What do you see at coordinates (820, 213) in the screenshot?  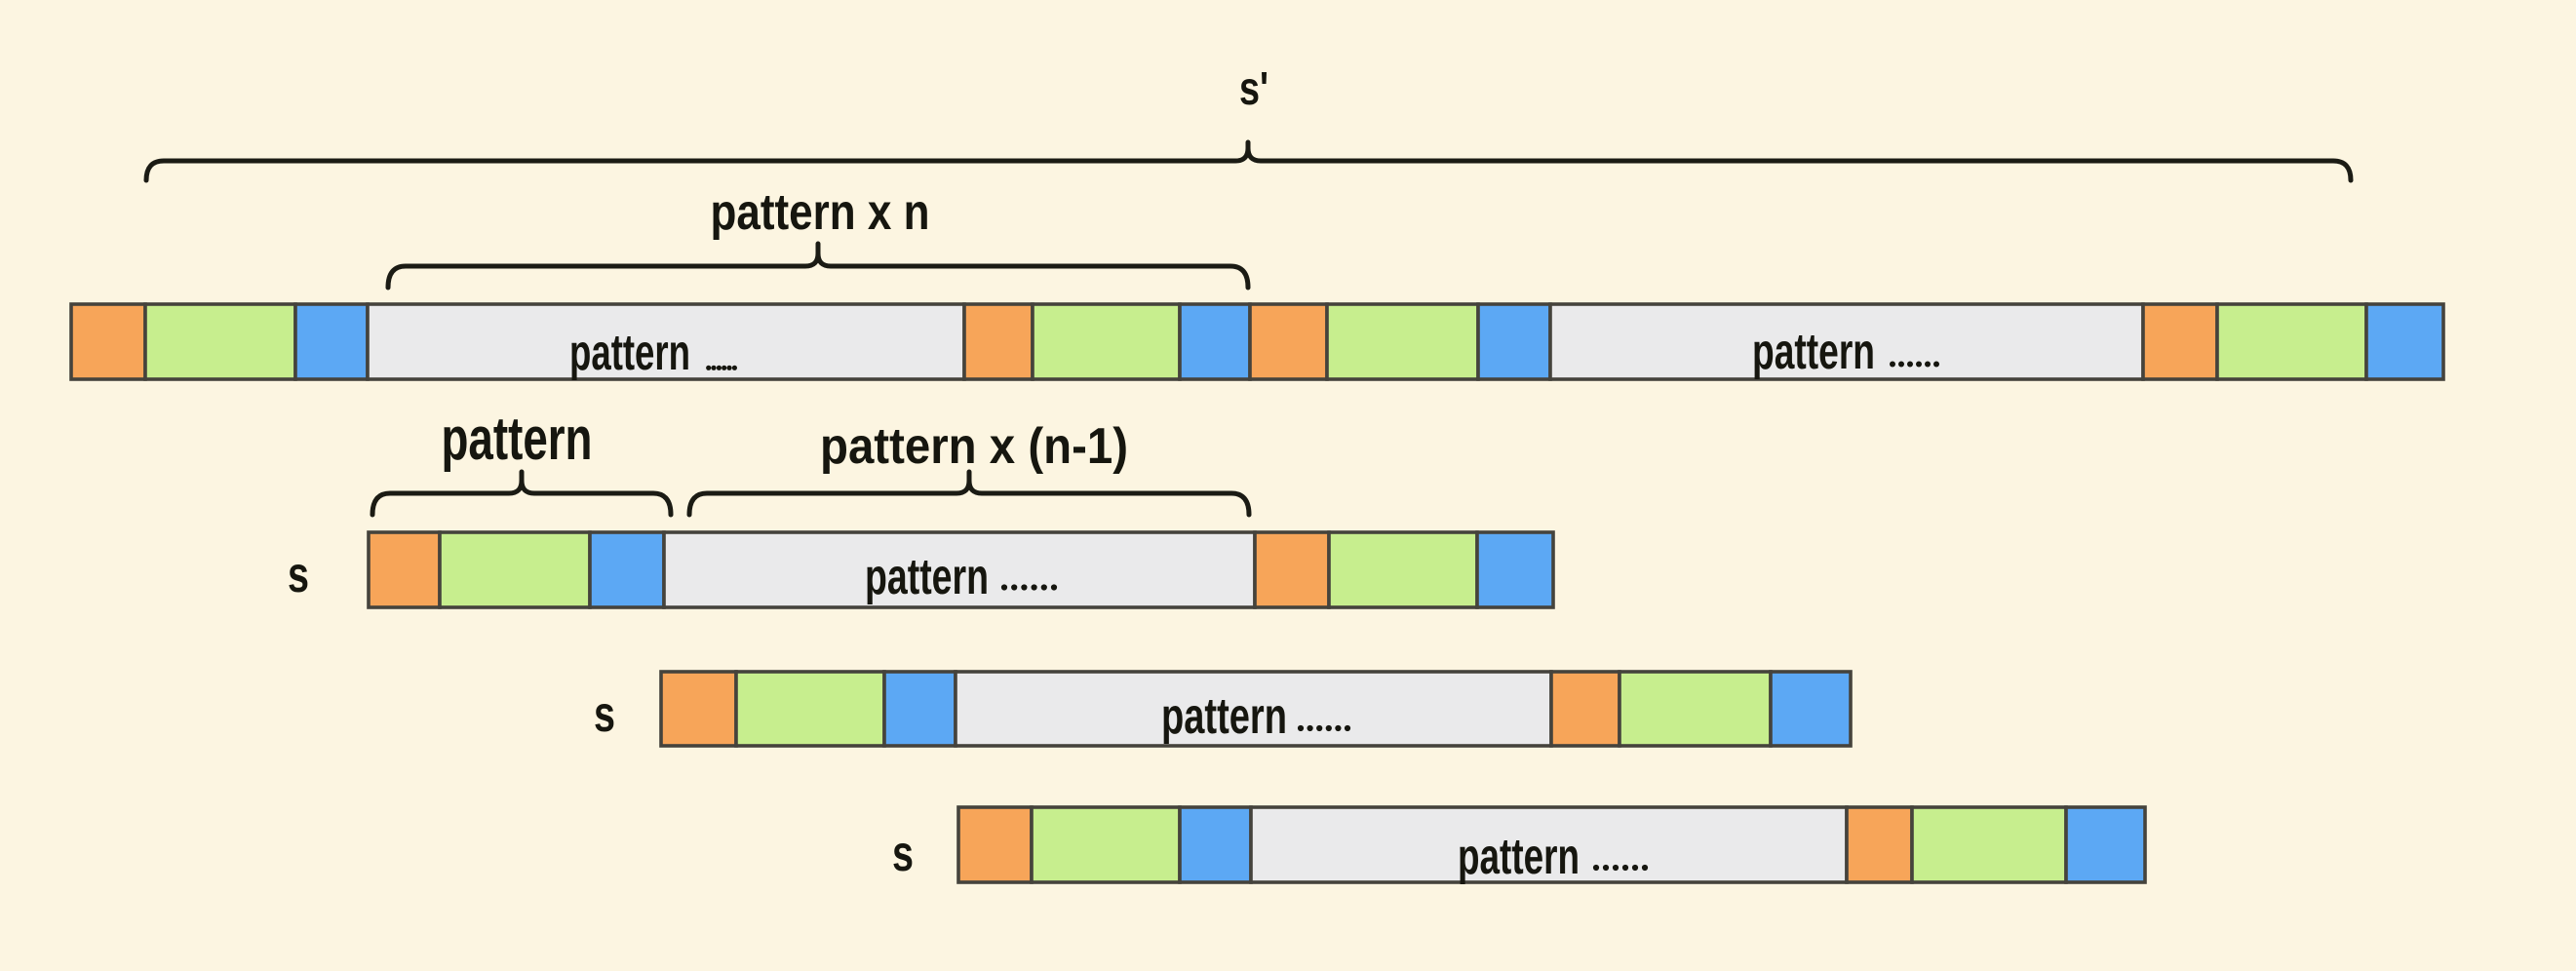 I see `svg-text: pattern x n` at bounding box center [820, 213].